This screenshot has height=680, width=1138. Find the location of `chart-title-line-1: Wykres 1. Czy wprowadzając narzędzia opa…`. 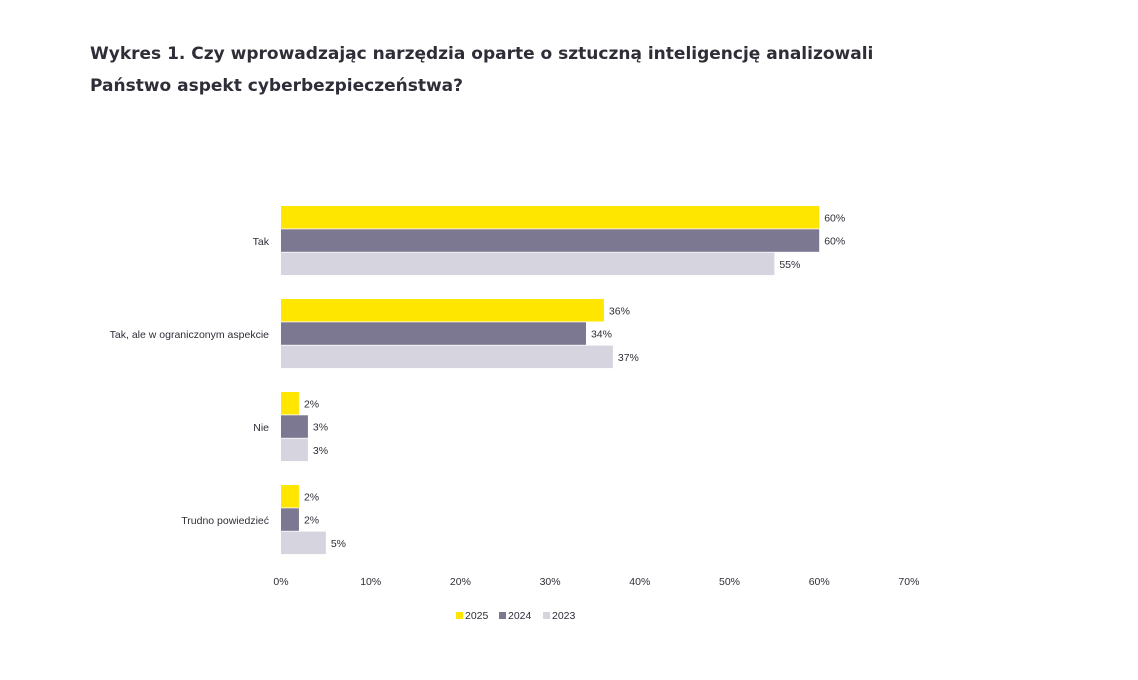

chart-title-line-1: Wykres 1. Czy wprowadzając narzędzia opa… is located at coordinates (482, 54).